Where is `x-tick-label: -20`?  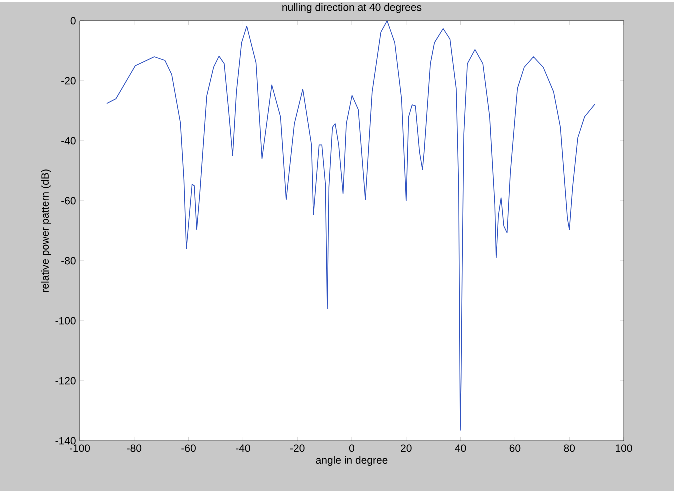
x-tick-label: -20 is located at coordinates (297, 448).